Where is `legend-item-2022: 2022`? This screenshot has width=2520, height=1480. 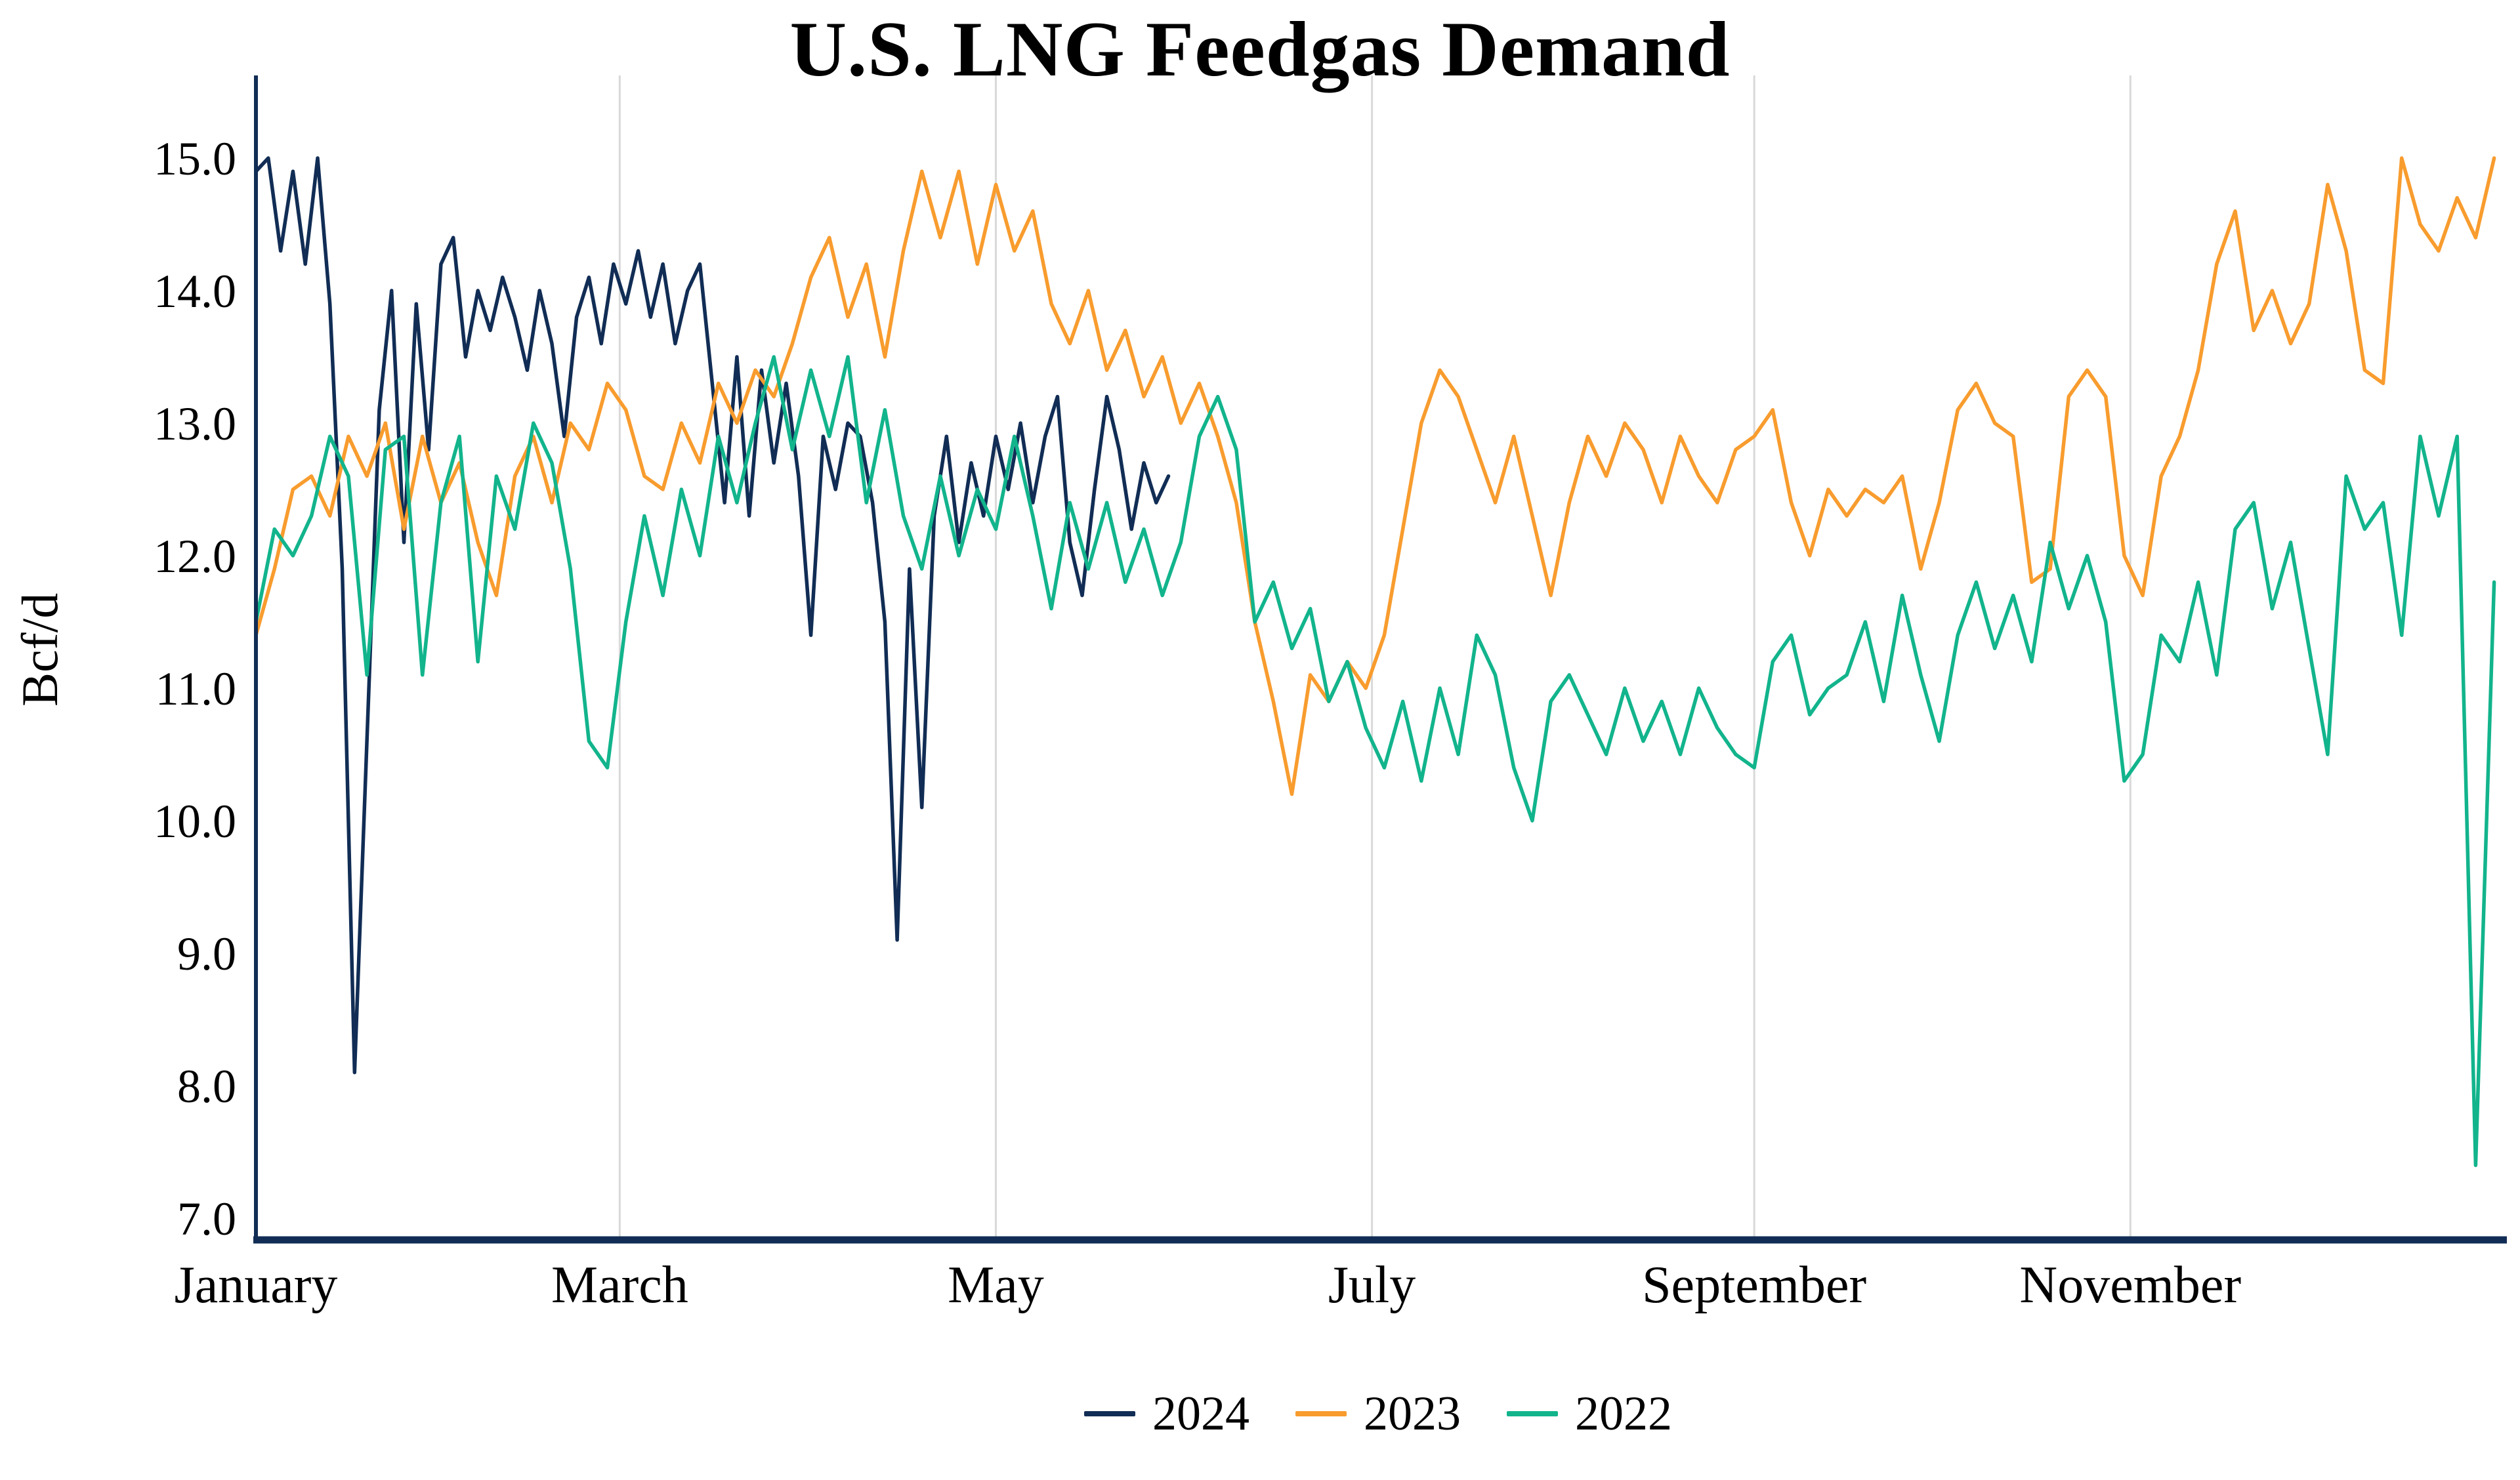
legend-item-2022: 2022 is located at coordinates (1589, 1414).